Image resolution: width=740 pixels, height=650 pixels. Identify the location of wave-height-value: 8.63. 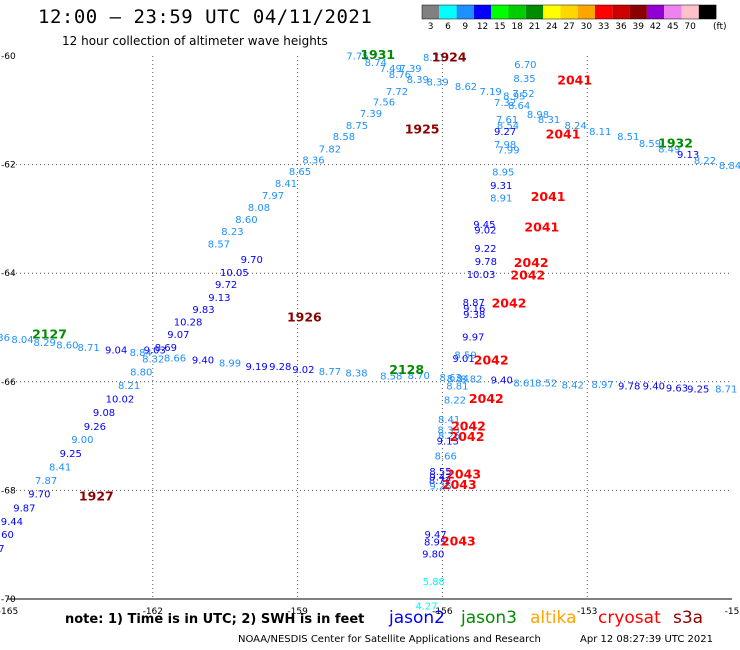
(450, 378).